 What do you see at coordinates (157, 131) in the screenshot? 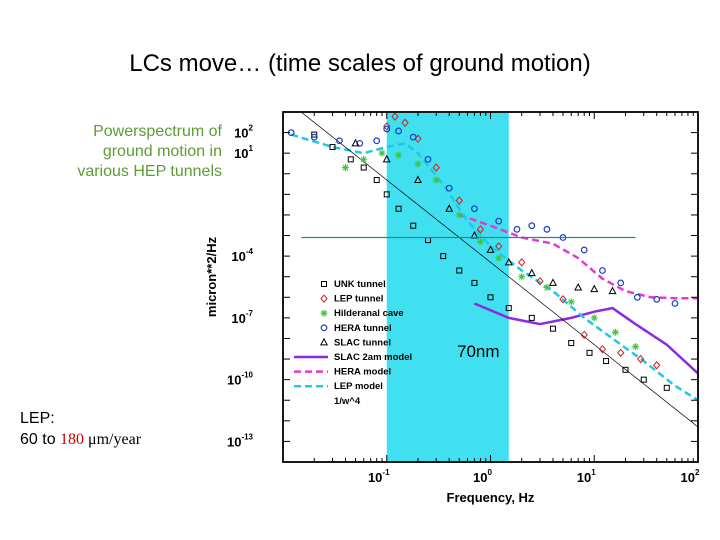
I see `caption-line: Powerspectrum of` at bounding box center [157, 131].